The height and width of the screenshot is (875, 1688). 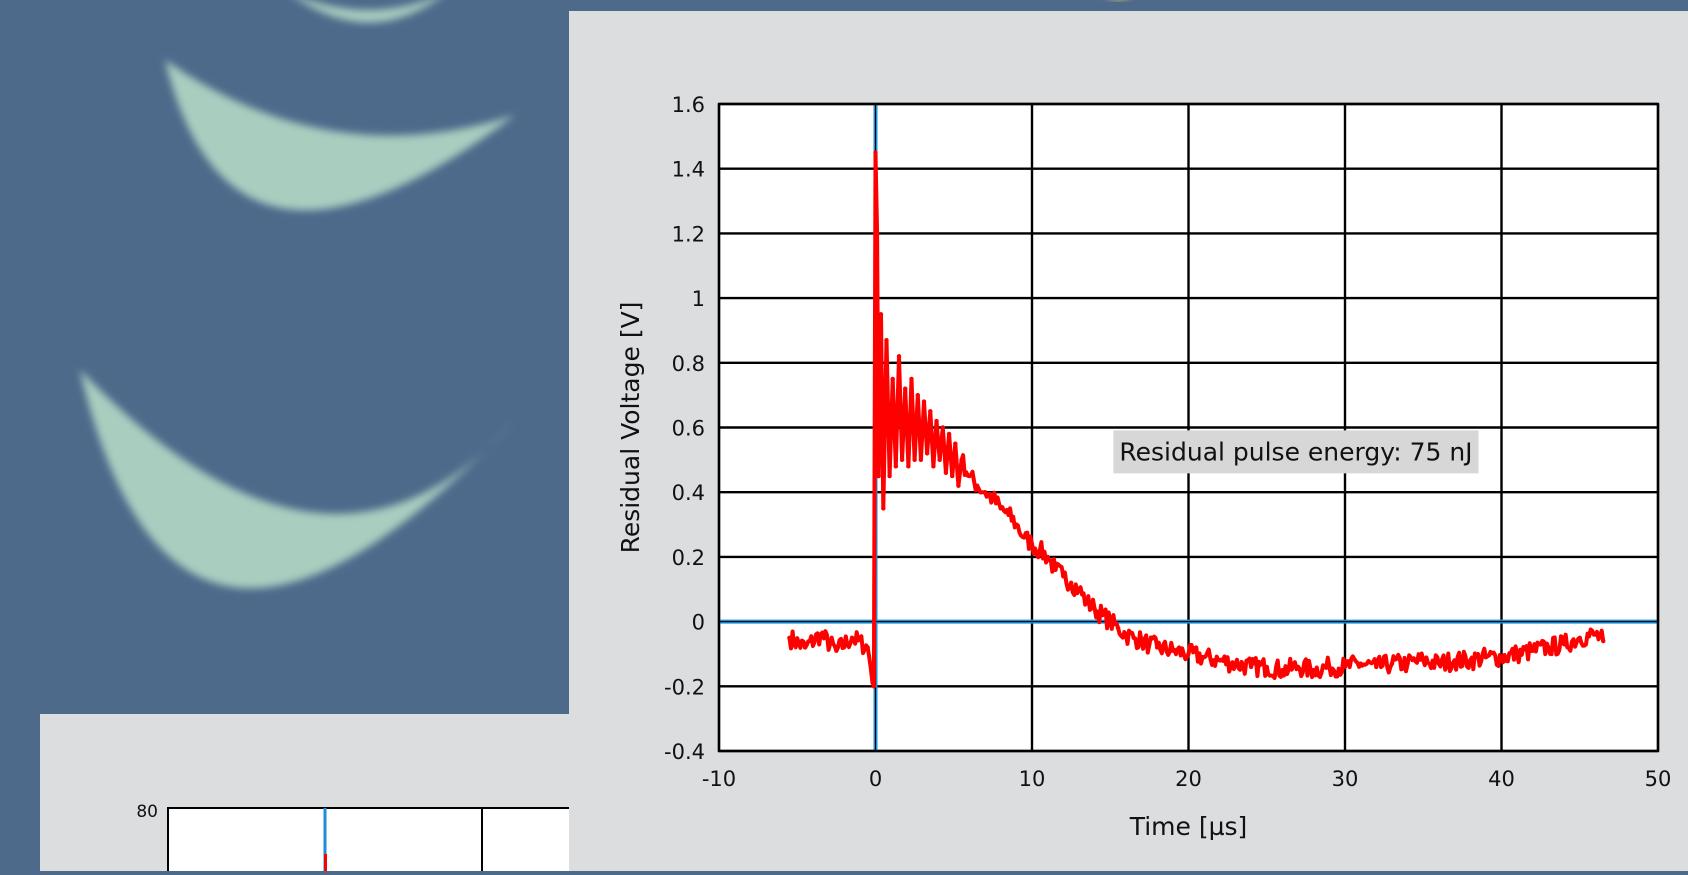 I want to click on y-tick-label: 0.6, so click(x=688, y=429).